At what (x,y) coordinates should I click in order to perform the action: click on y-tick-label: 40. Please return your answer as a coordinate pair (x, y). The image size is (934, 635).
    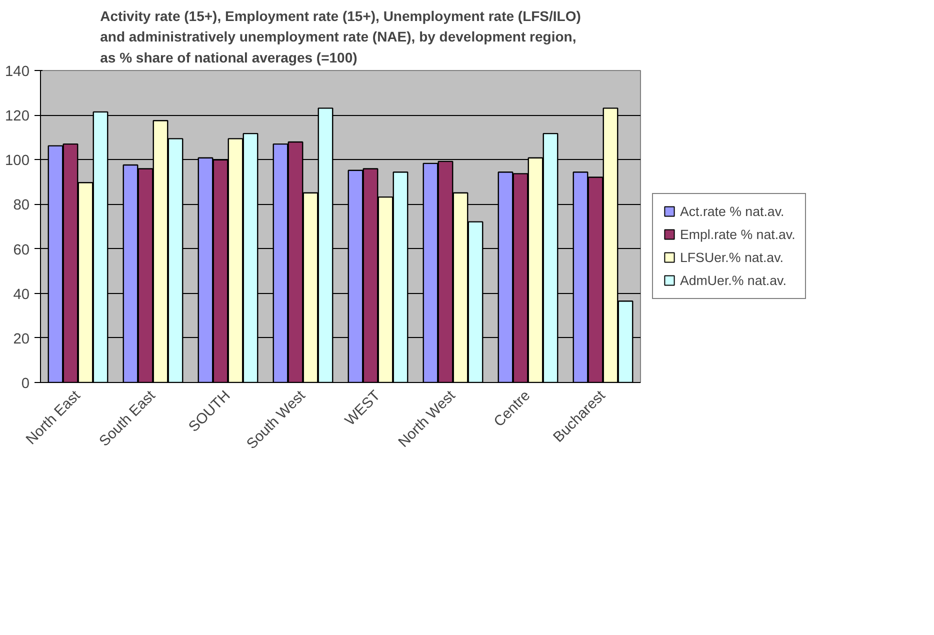
    Looking at the image, I should click on (21, 294).